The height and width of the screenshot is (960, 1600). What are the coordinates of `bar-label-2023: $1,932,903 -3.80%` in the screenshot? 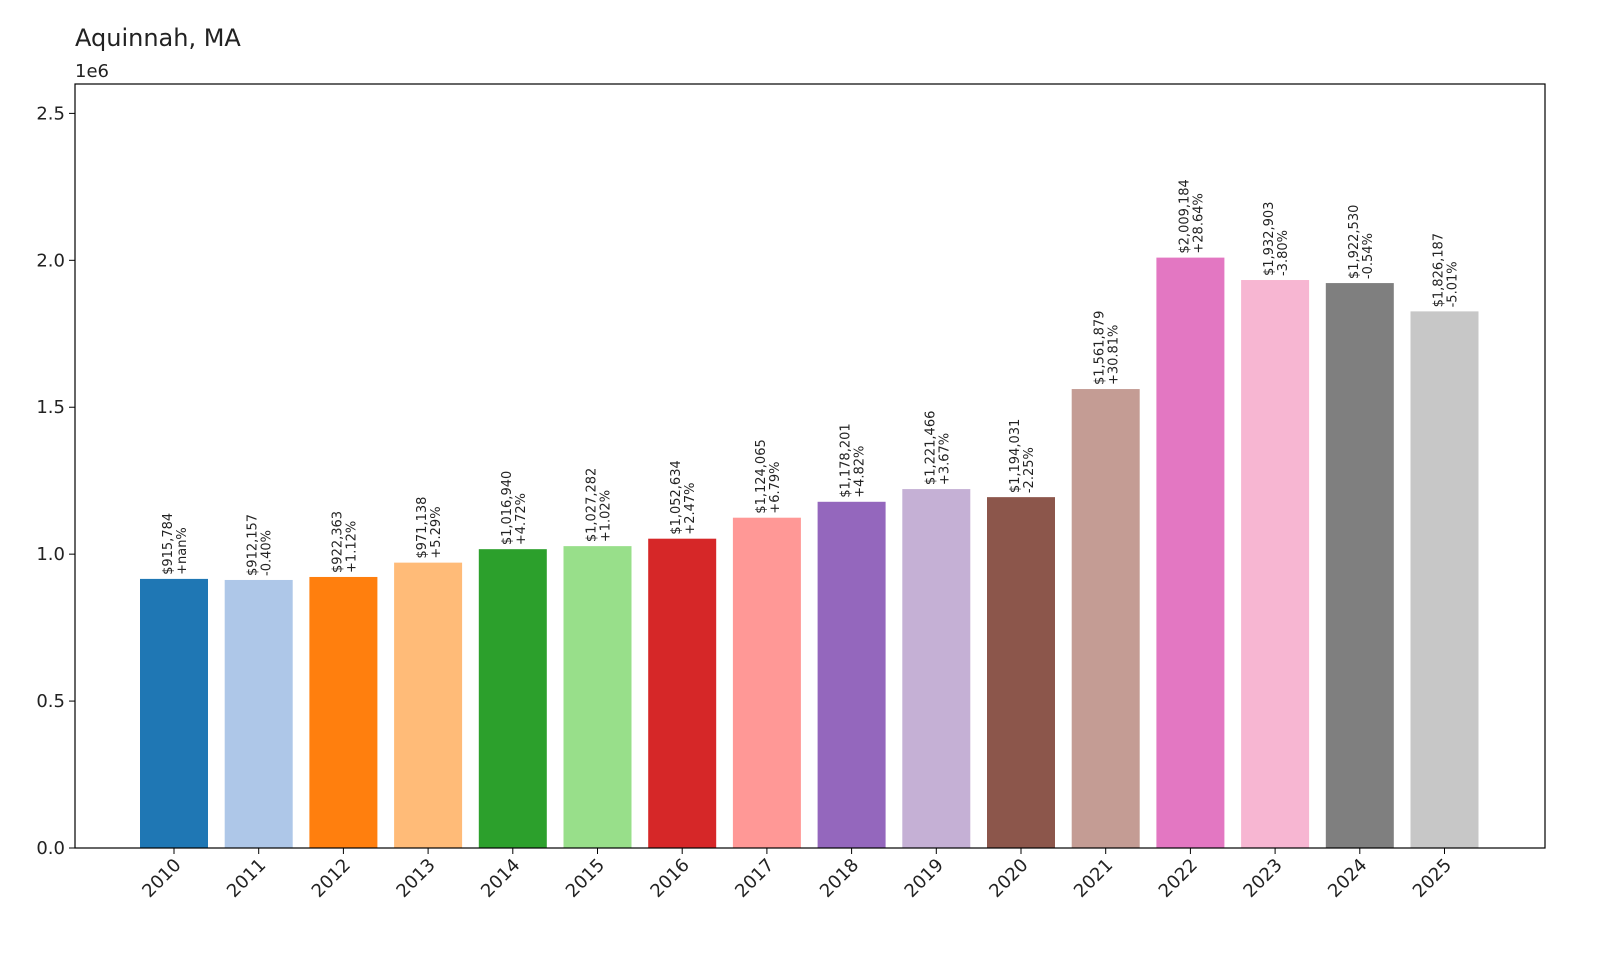 It's located at (1276, 239).